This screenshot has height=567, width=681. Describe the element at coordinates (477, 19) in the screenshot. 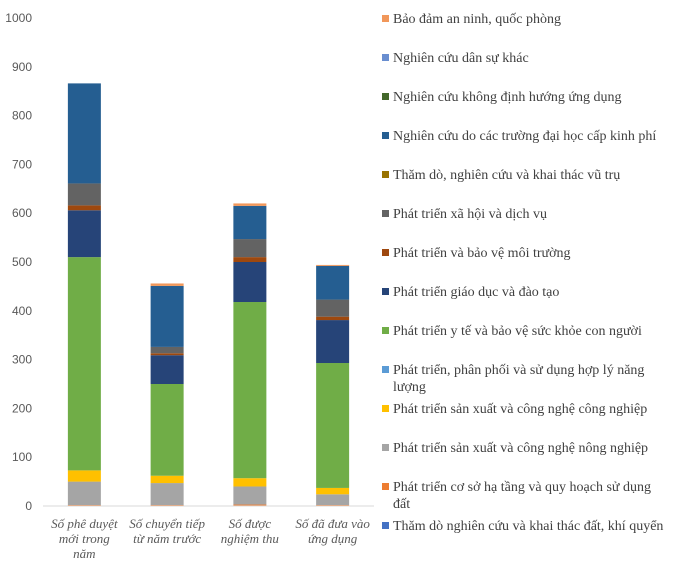

I see `legend-label: Bảo đảm an ninh, quốc phòng` at that location.